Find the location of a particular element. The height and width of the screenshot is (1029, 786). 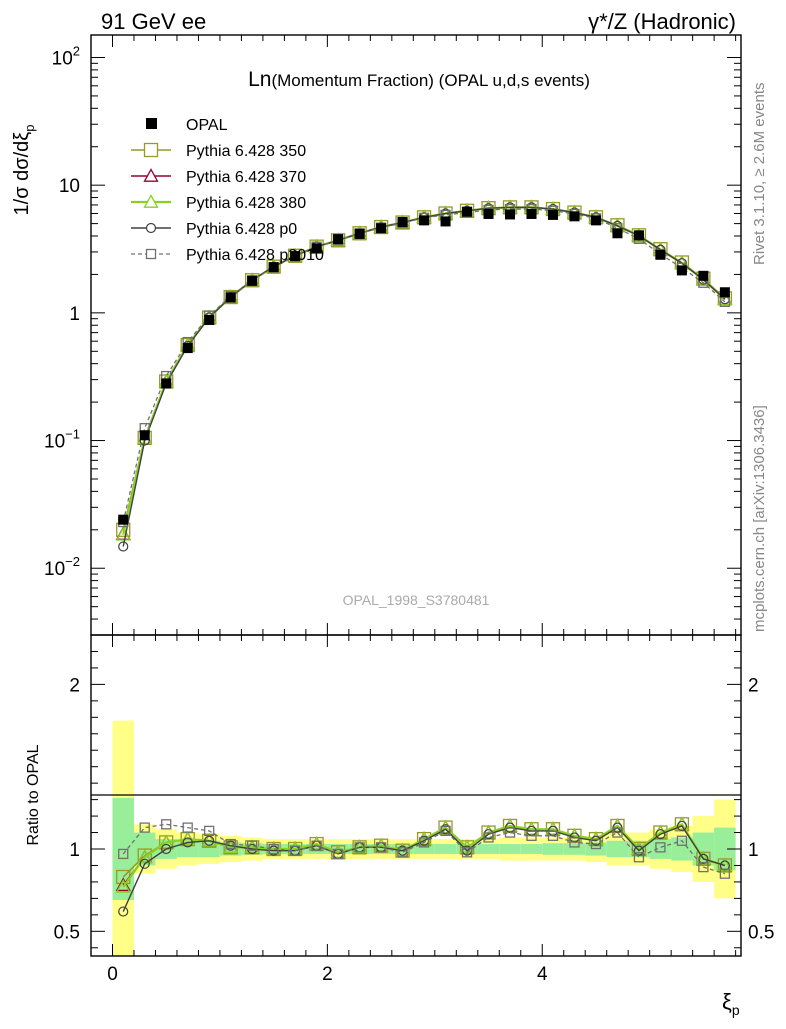

ratio-y-tick-label-right: 1 is located at coordinates (753, 850).